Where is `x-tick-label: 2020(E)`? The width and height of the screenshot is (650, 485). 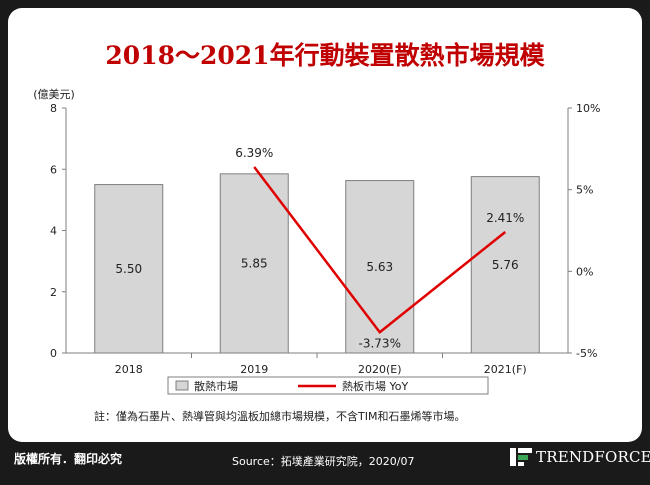 x-tick-label: 2020(E) is located at coordinates (380, 369).